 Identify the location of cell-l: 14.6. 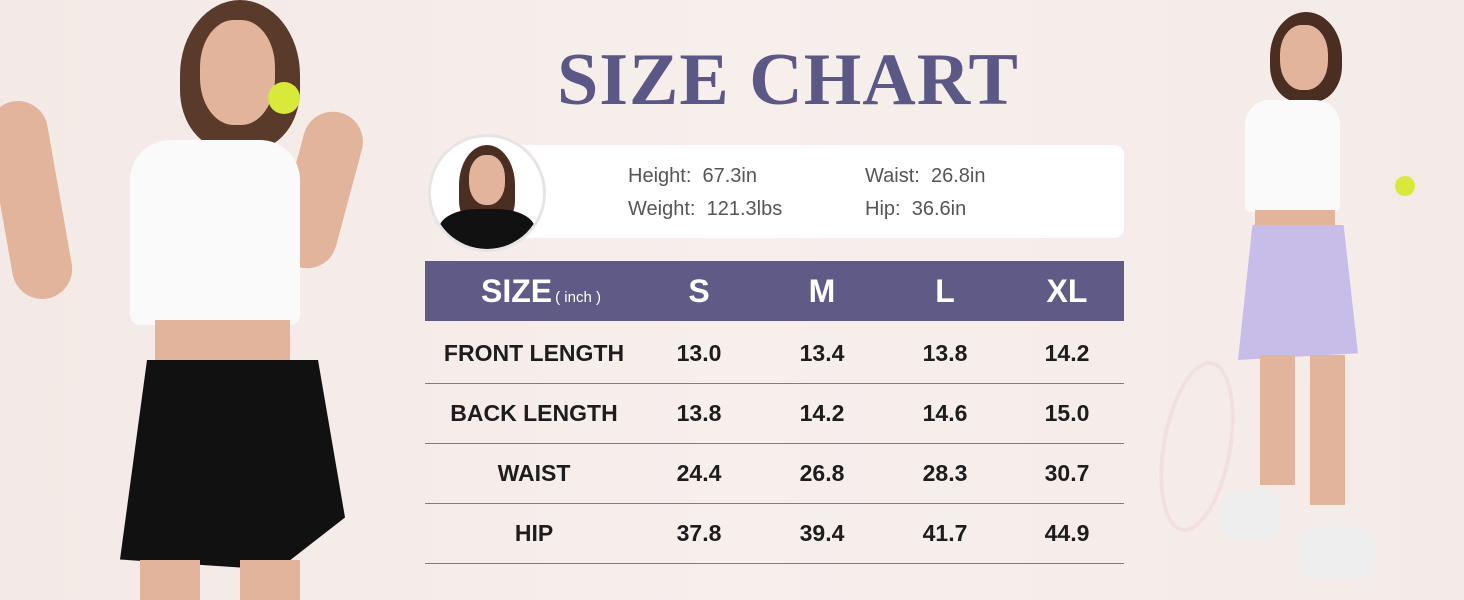
(945, 413).